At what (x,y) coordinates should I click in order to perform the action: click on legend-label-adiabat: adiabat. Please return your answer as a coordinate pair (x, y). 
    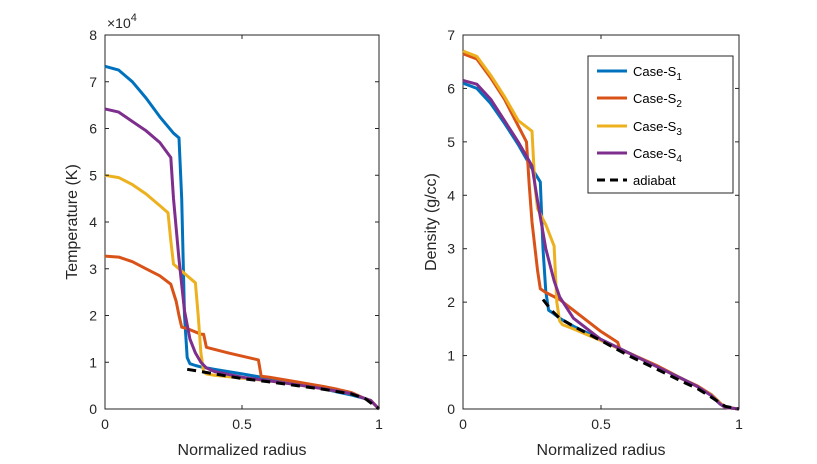
    Looking at the image, I should click on (654, 180).